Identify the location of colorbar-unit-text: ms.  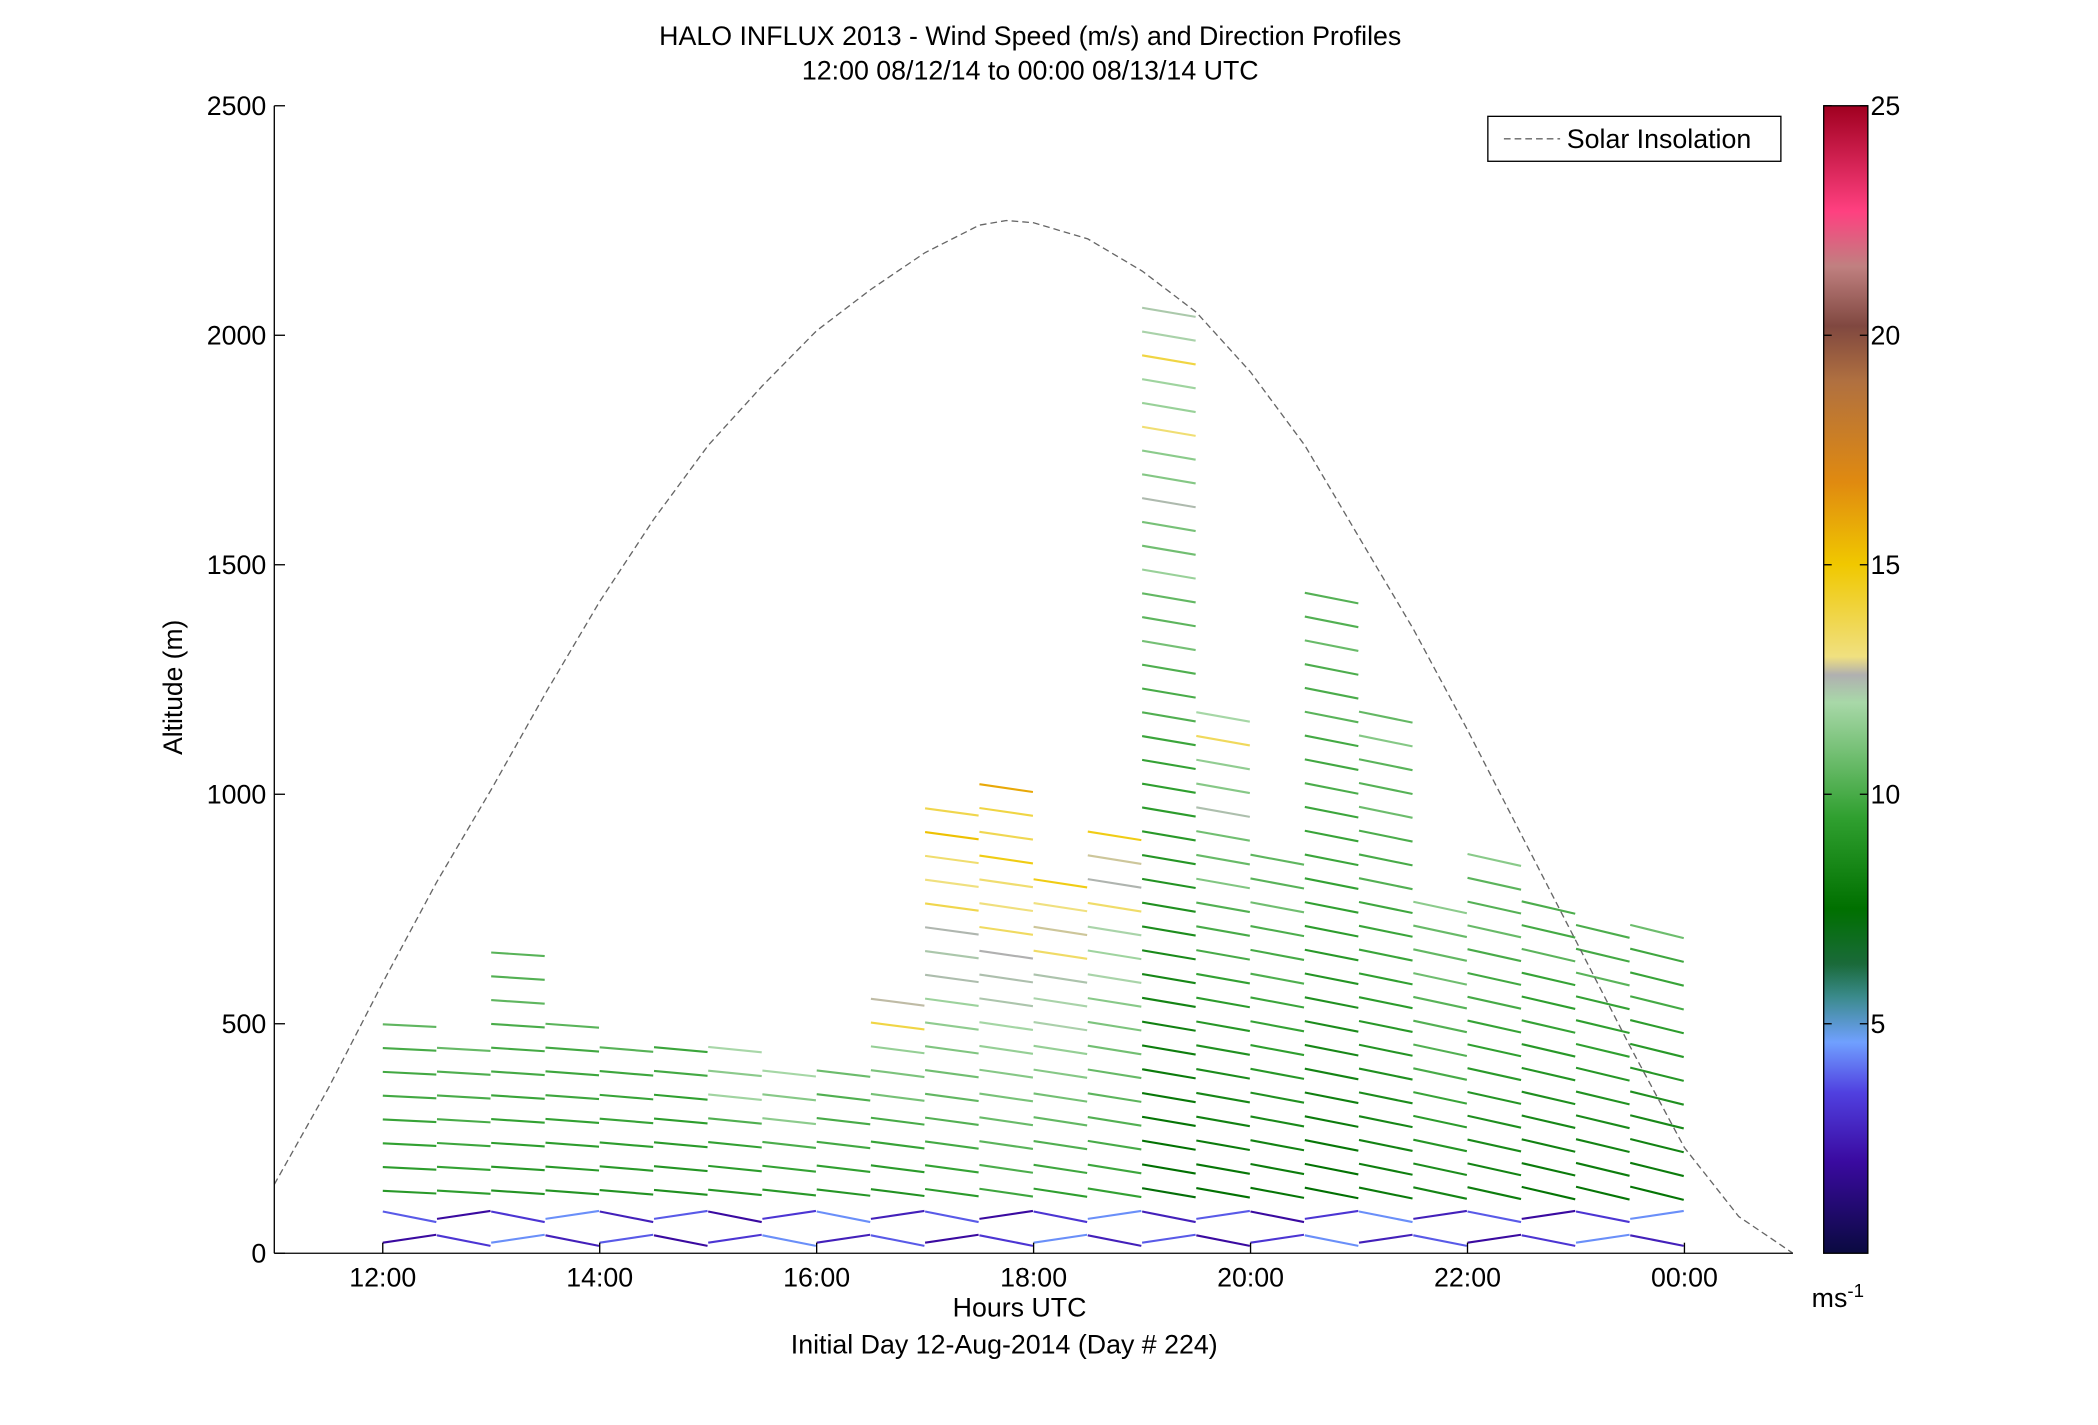
(1829, 1299).